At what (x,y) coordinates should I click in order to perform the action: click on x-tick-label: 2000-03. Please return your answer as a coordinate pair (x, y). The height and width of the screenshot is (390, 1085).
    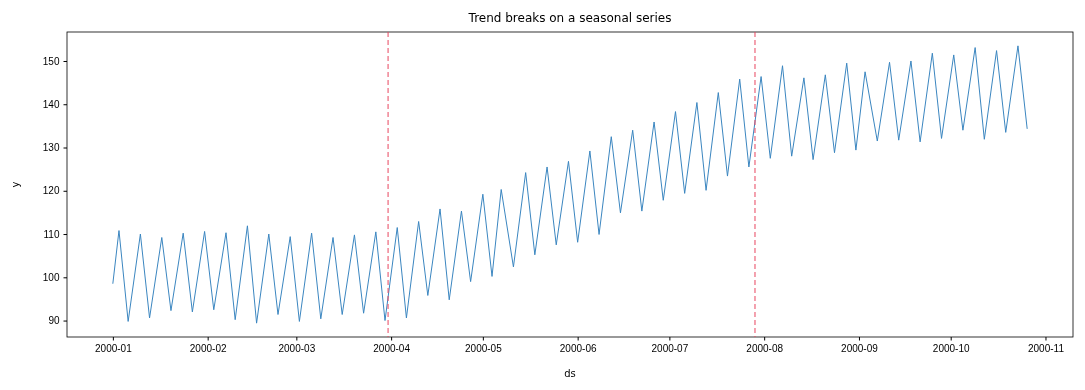
    Looking at the image, I should click on (297, 348).